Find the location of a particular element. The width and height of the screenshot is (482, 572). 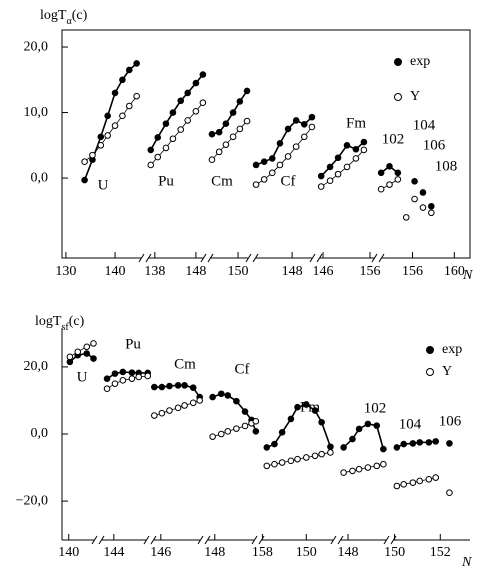

group-label: U is located at coordinates (103, 185).